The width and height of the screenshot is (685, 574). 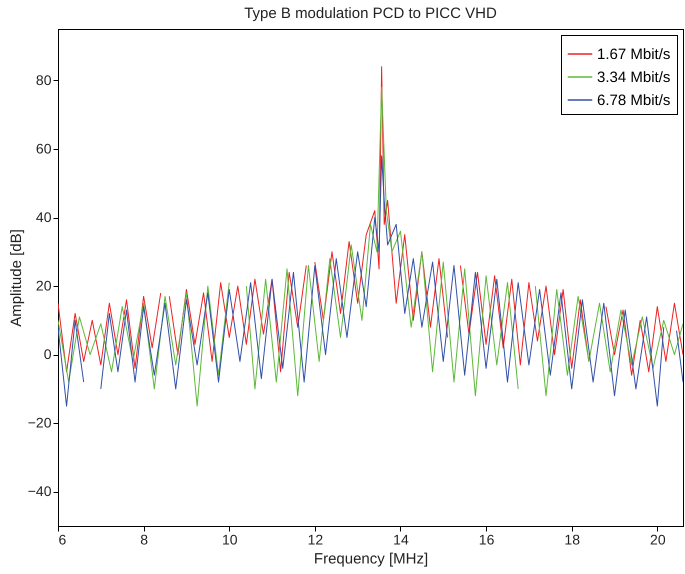 I want to click on y-tick-label: −20, so click(x=40, y=422).